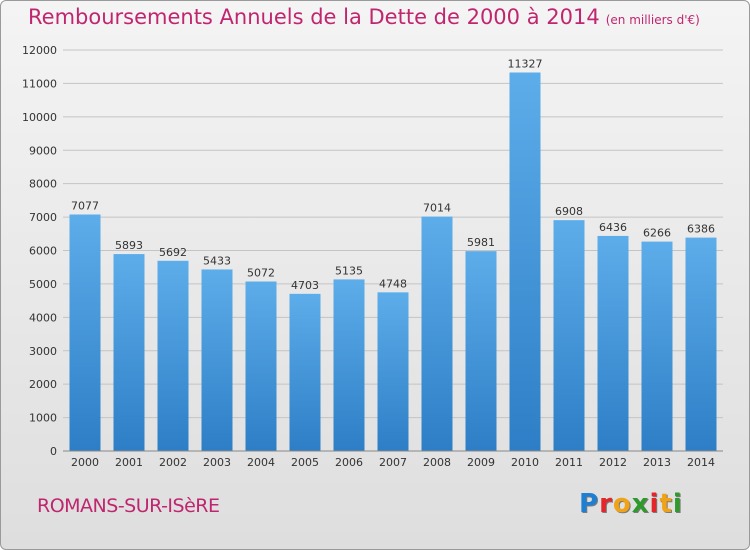 This screenshot has height=550, width=750. What do you see at coordinates (657, 233) in the screenshot?
I see `data-label: 6266` at bounding box center [657, 233].